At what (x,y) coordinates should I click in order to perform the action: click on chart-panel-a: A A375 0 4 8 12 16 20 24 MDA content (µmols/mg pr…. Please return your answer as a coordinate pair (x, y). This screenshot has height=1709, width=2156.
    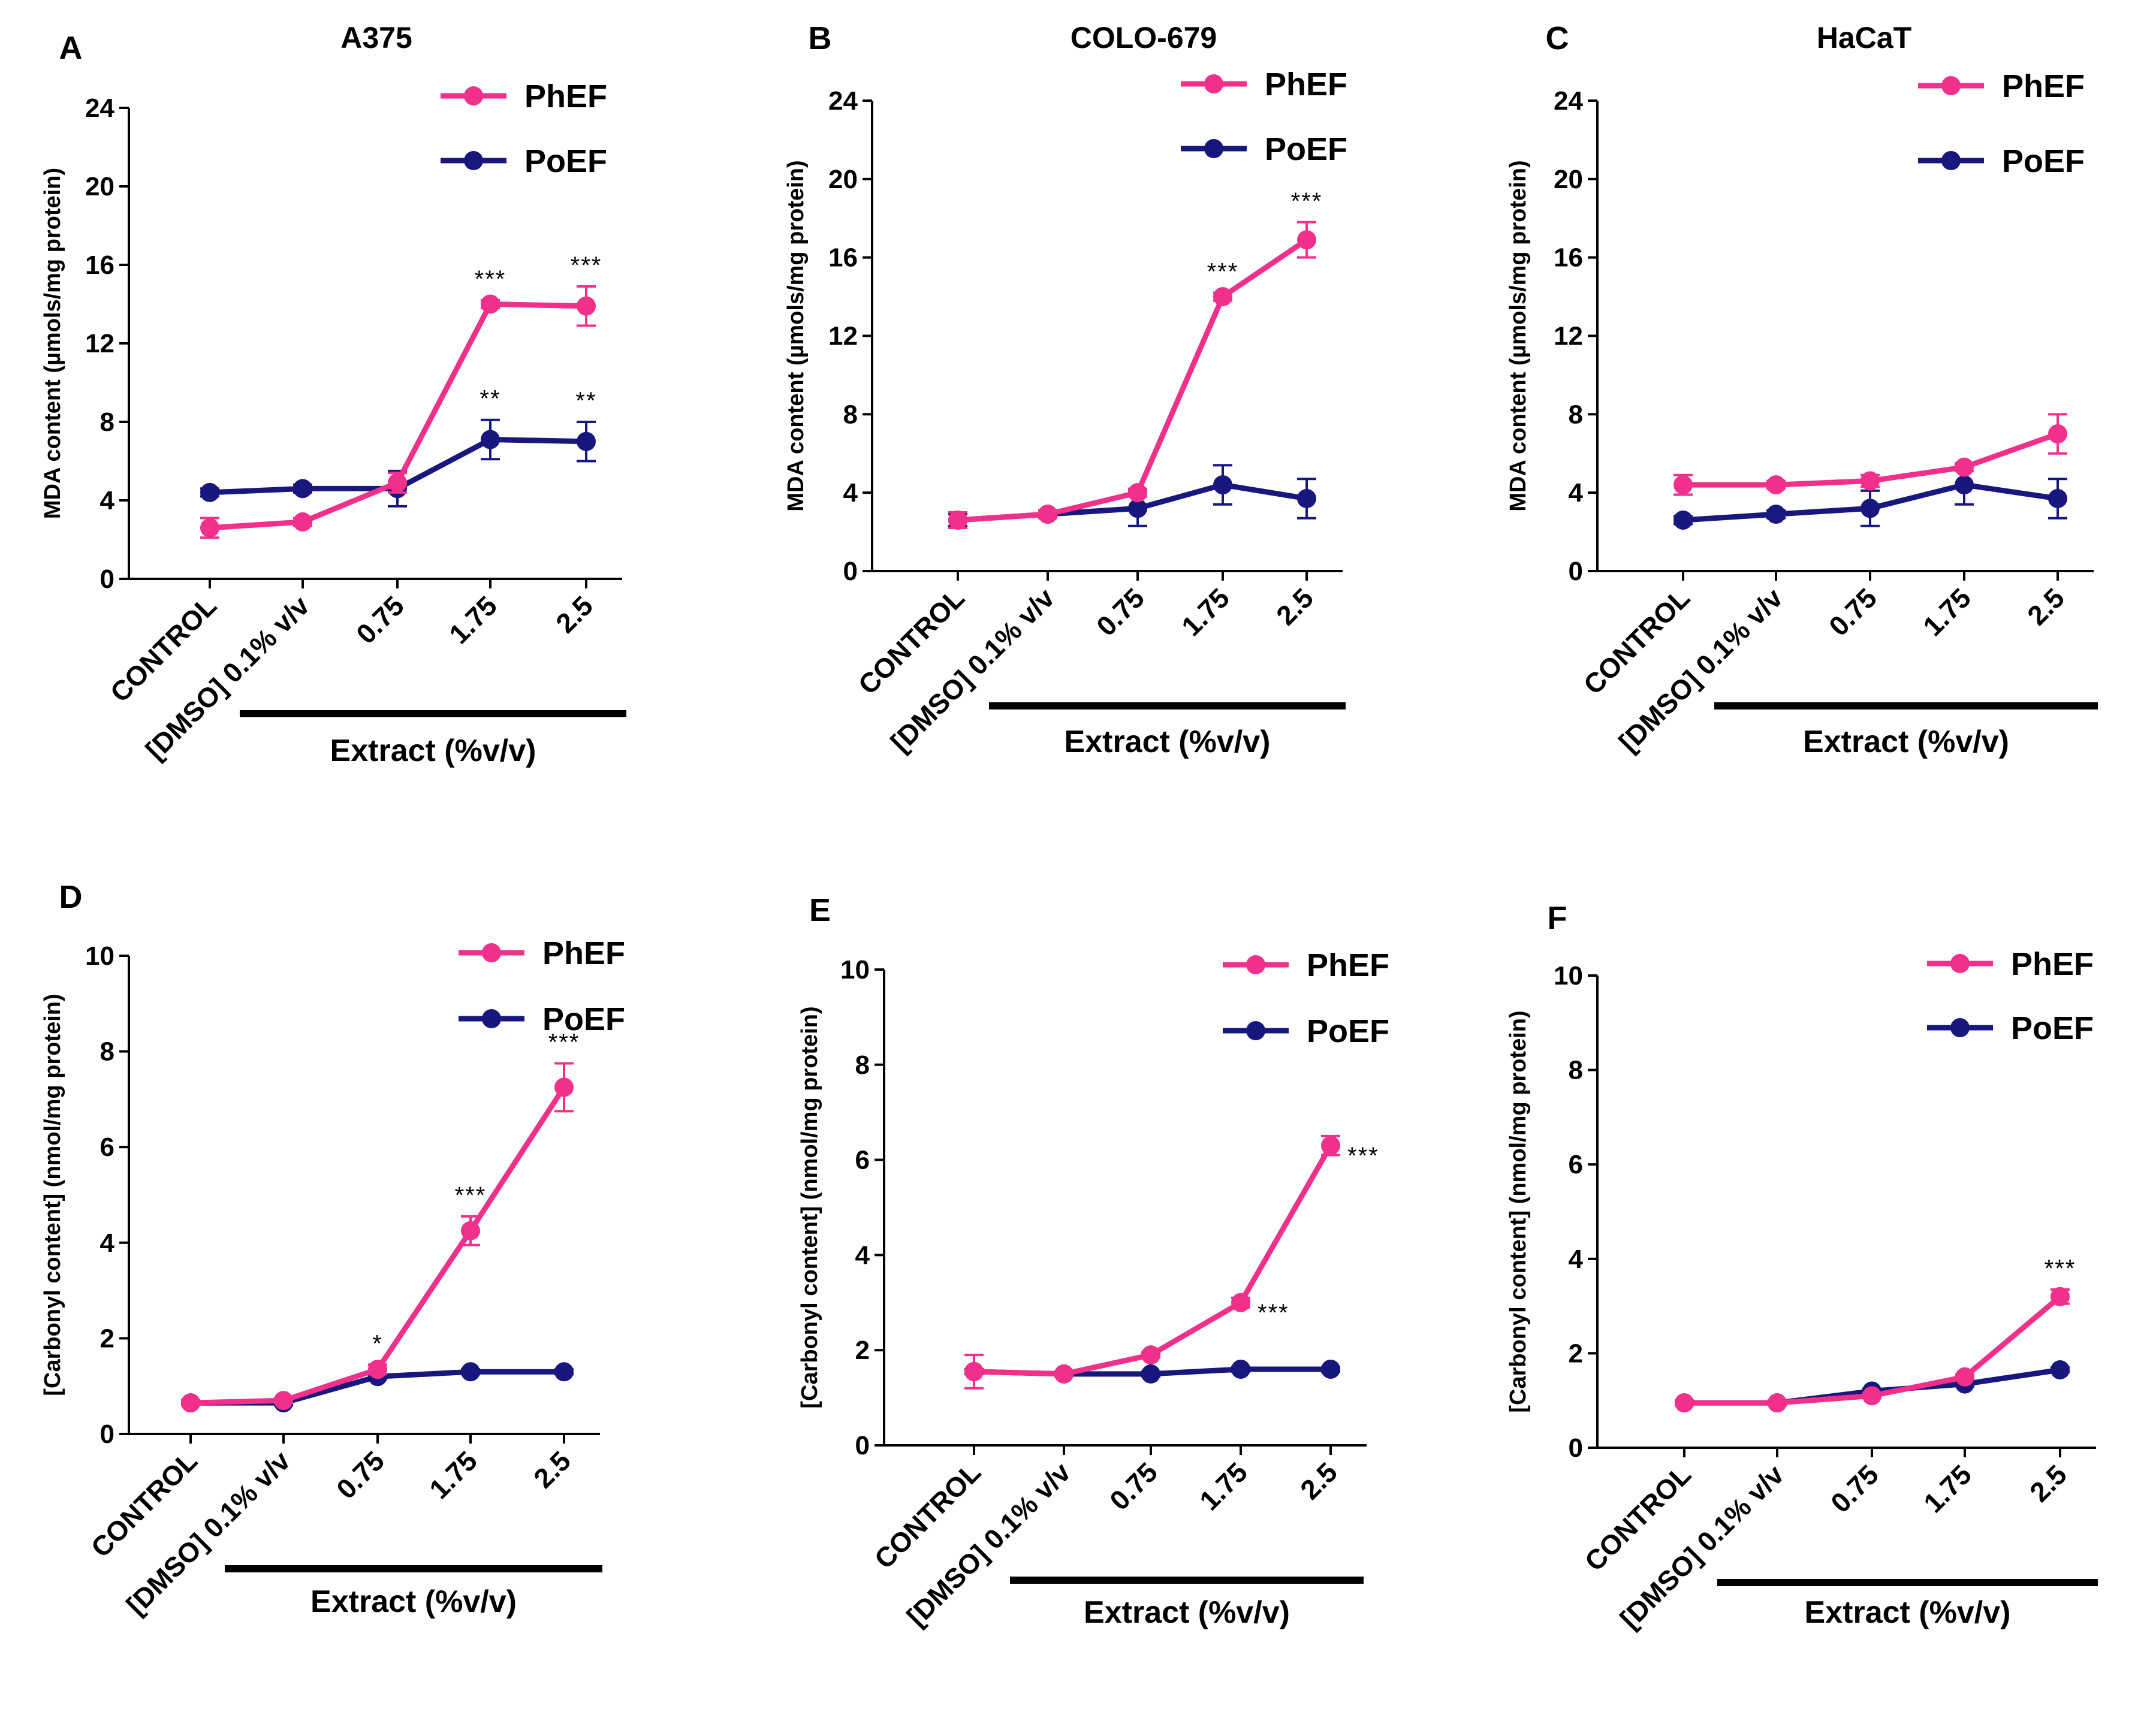
    Looking at the image, I should click on (333, 395).